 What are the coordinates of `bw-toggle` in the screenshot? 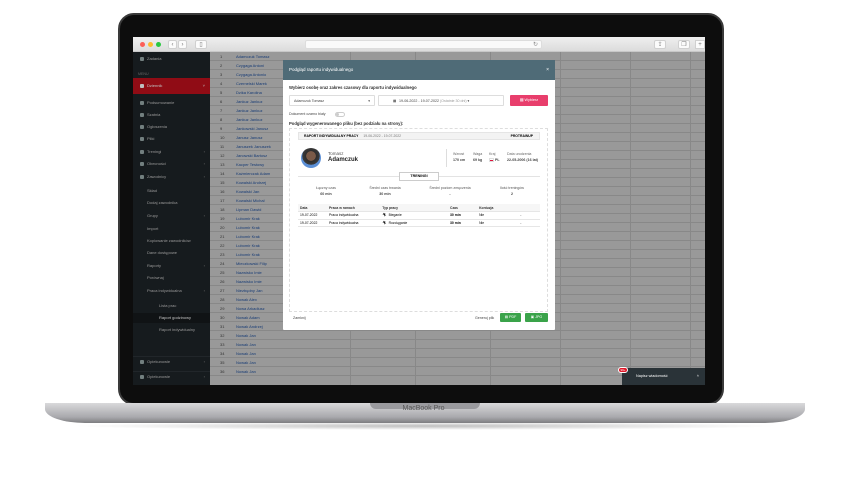 It's located at (340, 114).